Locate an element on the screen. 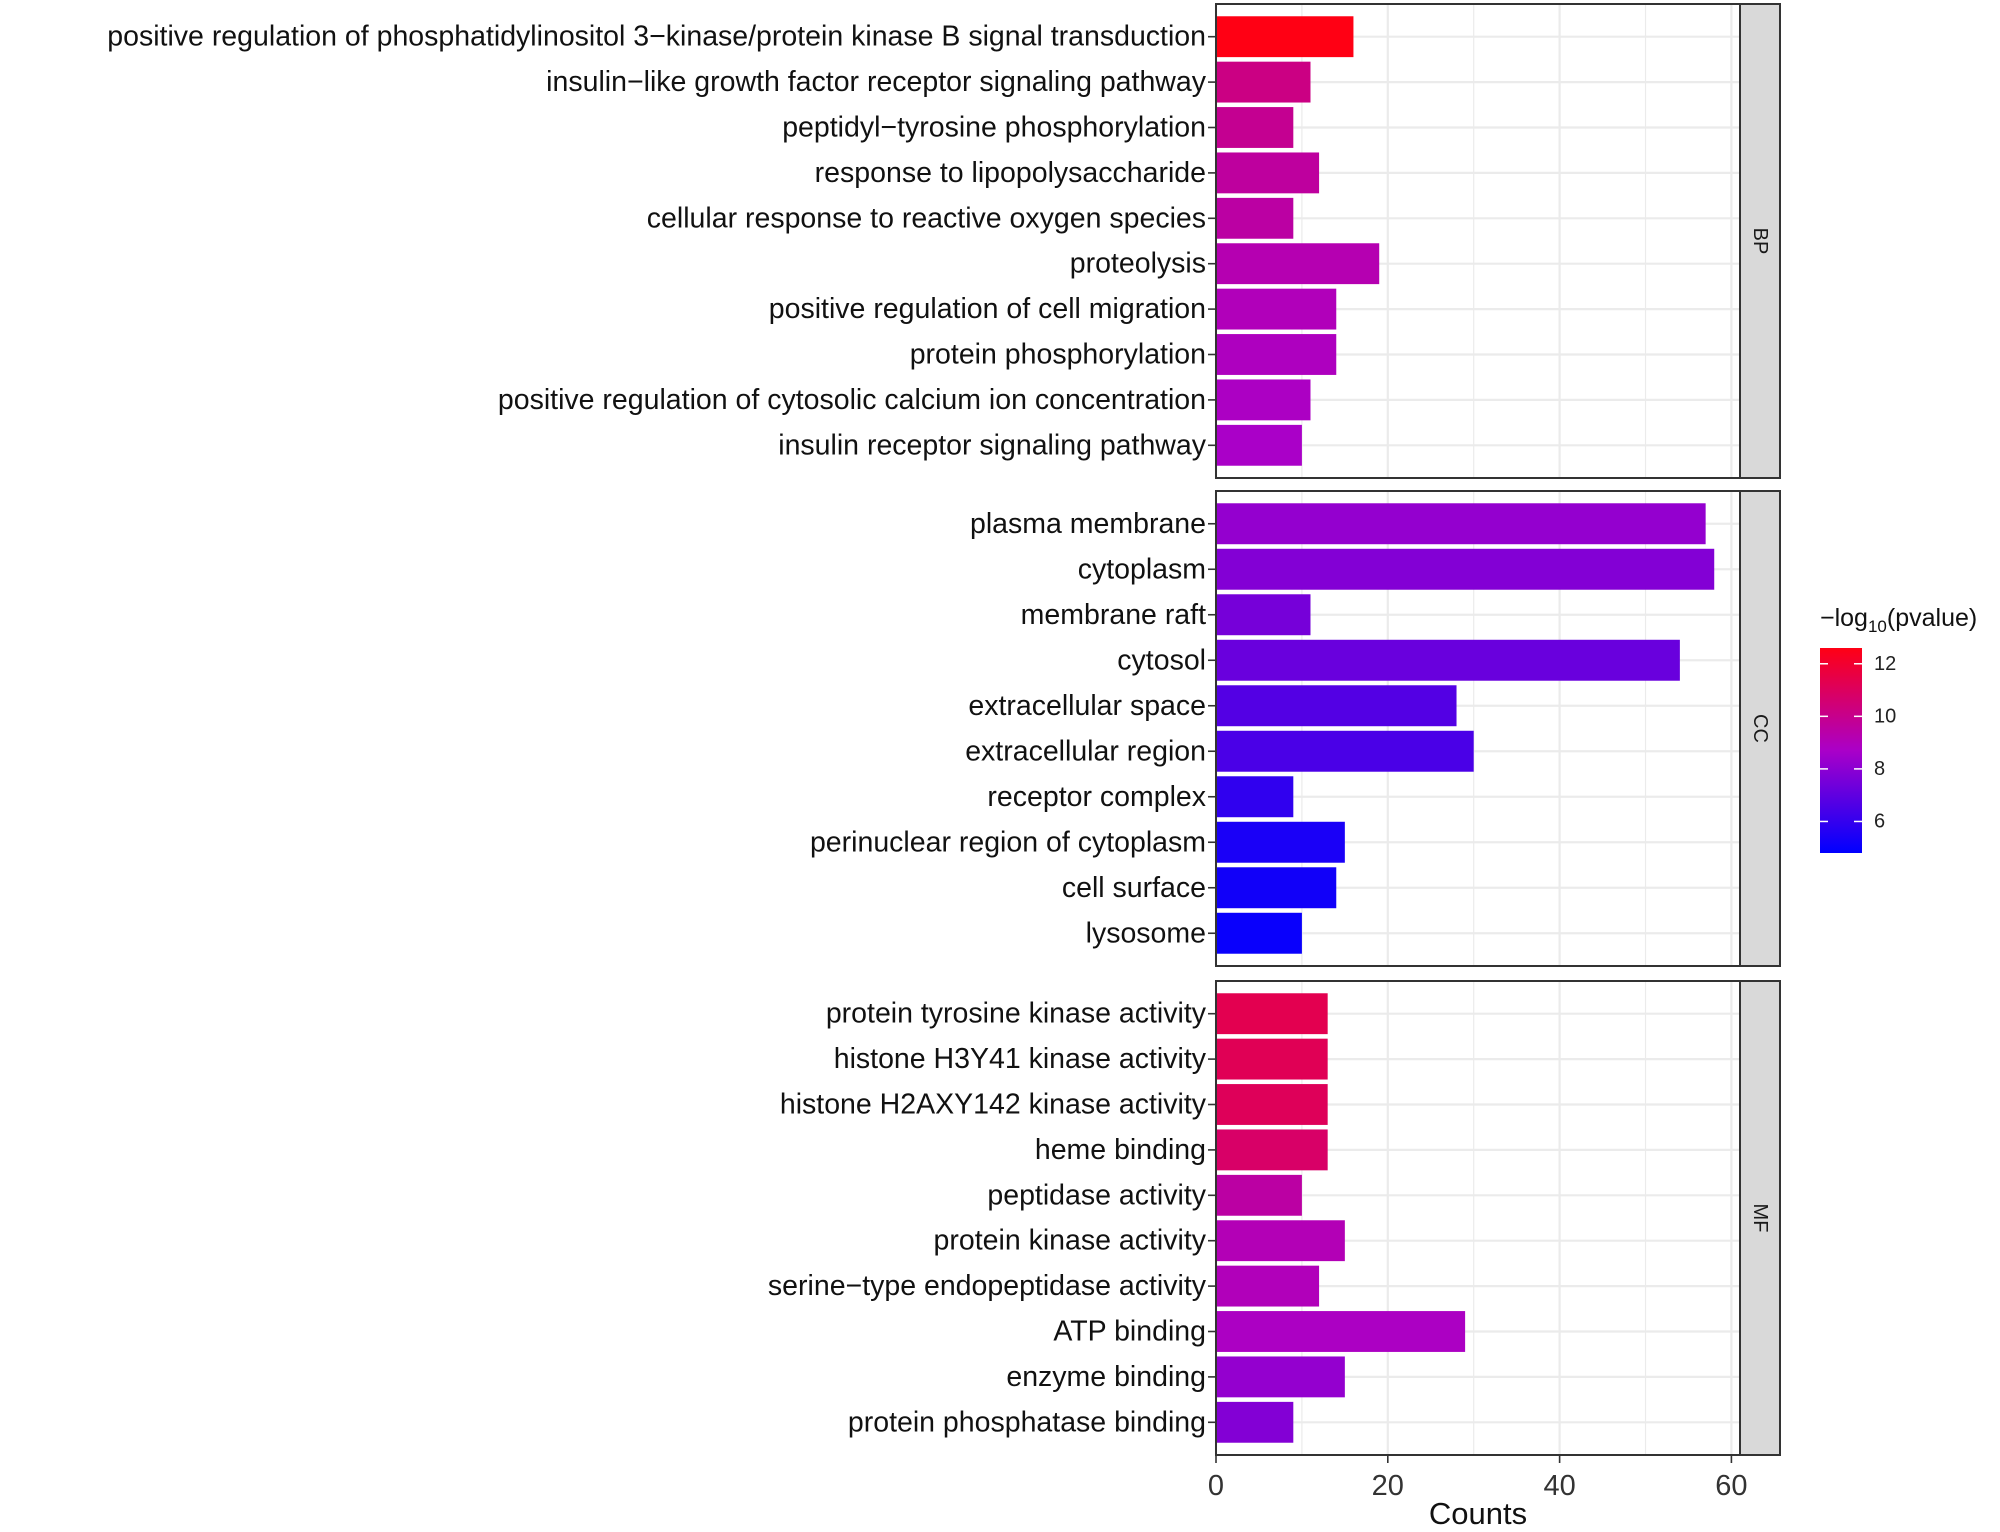 This screenshot has height=1532, width=2000. x-tick-label: 40 is located at coordinates (1559, 1486).